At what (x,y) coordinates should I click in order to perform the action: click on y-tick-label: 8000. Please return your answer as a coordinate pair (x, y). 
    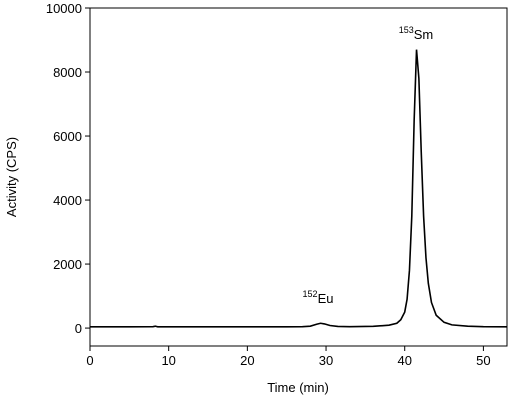
    Looking at the image, I should click on (67, 72).